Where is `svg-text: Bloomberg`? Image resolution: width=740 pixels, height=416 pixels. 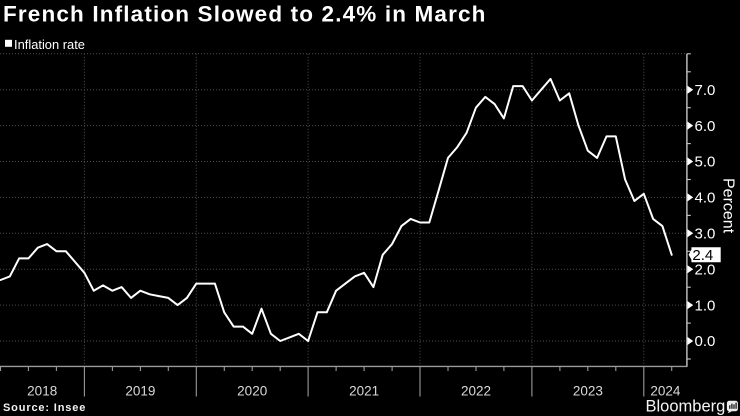 svg-text: Bloomberg is located at coordinates (686, 406).